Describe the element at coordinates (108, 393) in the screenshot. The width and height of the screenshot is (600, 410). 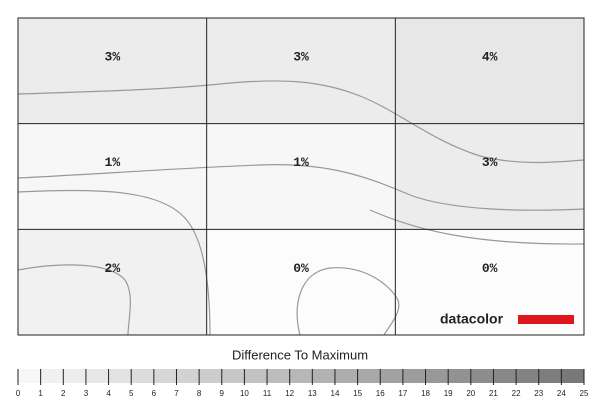
I see `colorbar-tick-label: 4` at that location.